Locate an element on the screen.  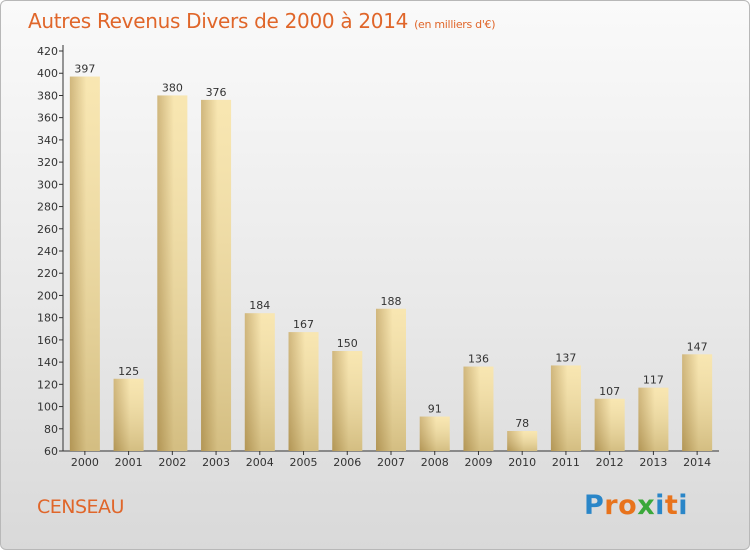
y-tick-label: 280 is located at coordinates (47, 207).